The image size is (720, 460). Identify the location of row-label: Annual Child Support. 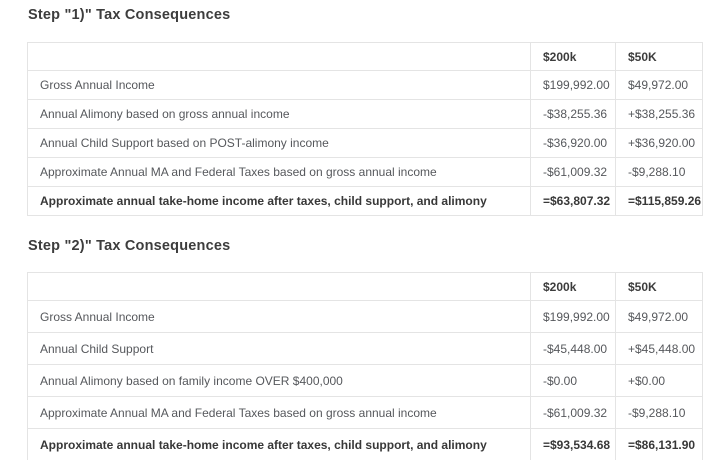
(279, 348).